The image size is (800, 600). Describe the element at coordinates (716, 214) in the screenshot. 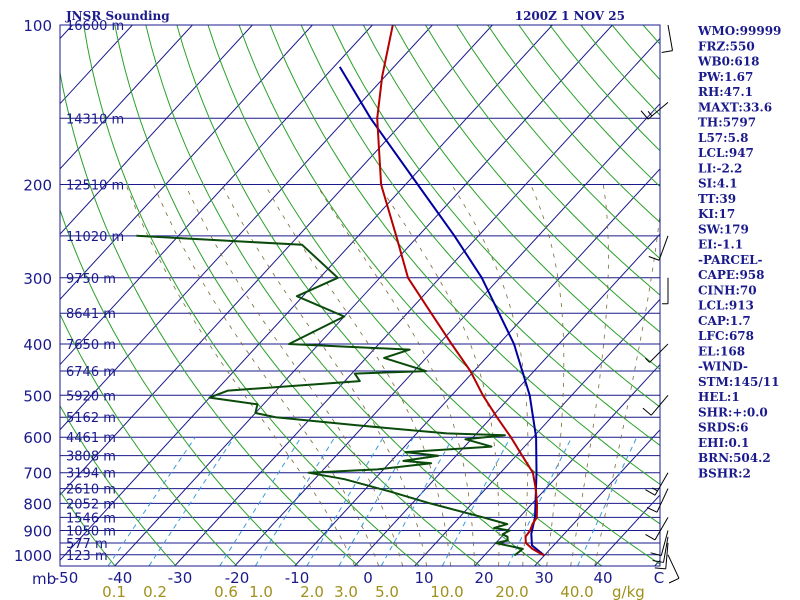

I see `index-entry: KI:17` at that location.